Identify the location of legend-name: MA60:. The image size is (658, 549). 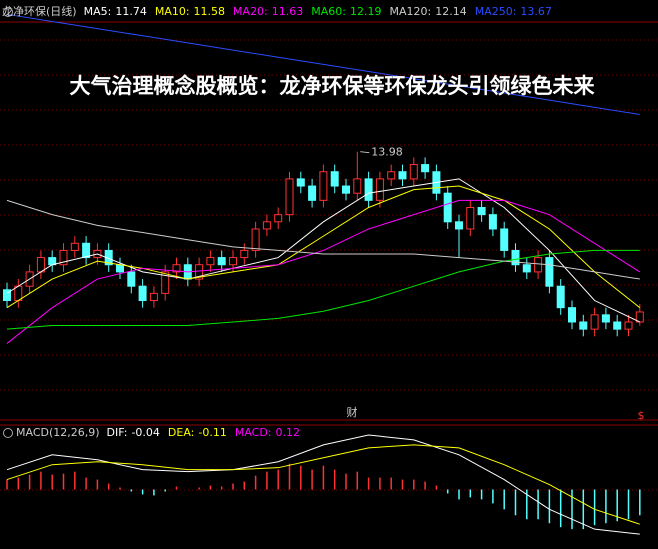
(328, 11).